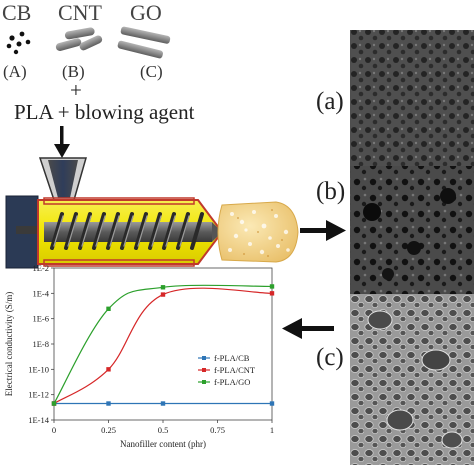 Image resolution: width=474 pixels, height=465 pixels. Describe the element at coordinates (217, 430) in the screenshot. I see `x-tick-label: 0.75` at that location.